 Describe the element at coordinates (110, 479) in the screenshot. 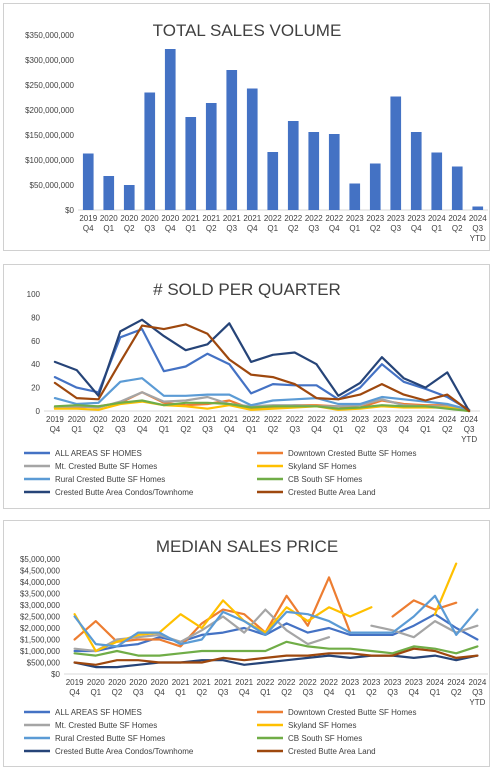

I see `legend-label-rural-crested-butte-sf-homes: Rural Crested Butte SF Homes` at that location.